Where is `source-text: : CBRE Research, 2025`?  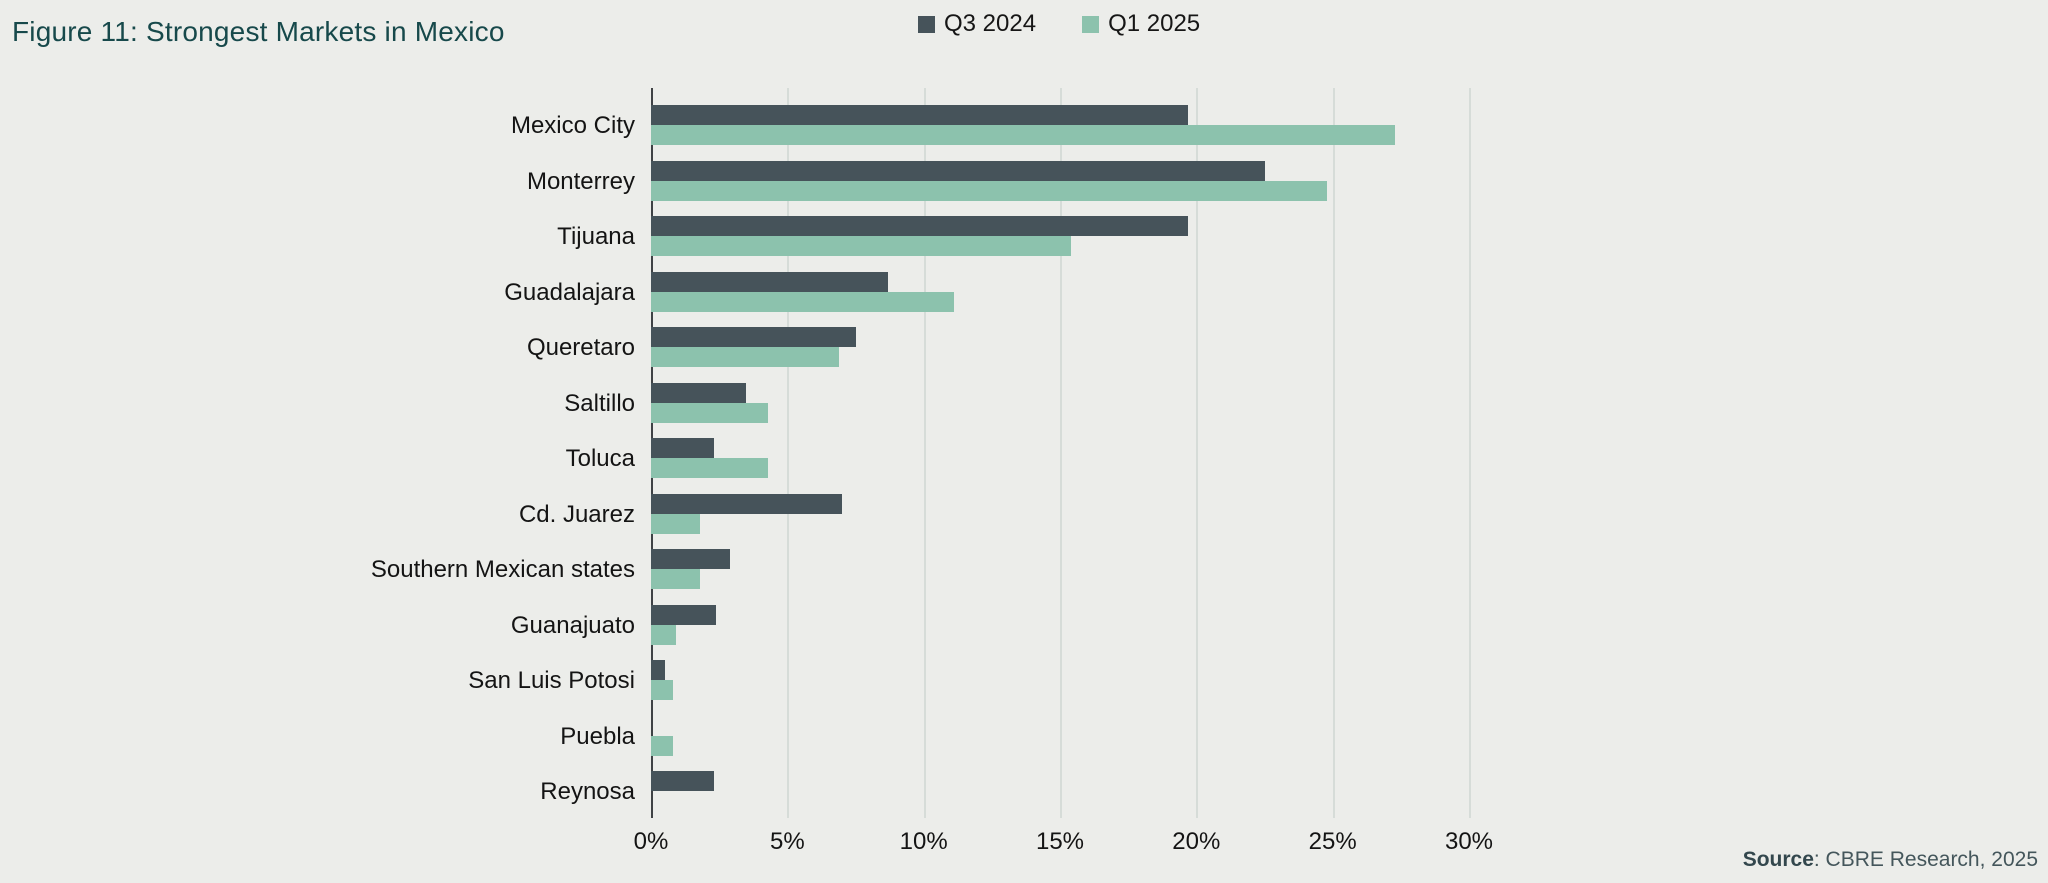 source-text: : CBRE Research, 2025 is located at coordinates (1925, 859).